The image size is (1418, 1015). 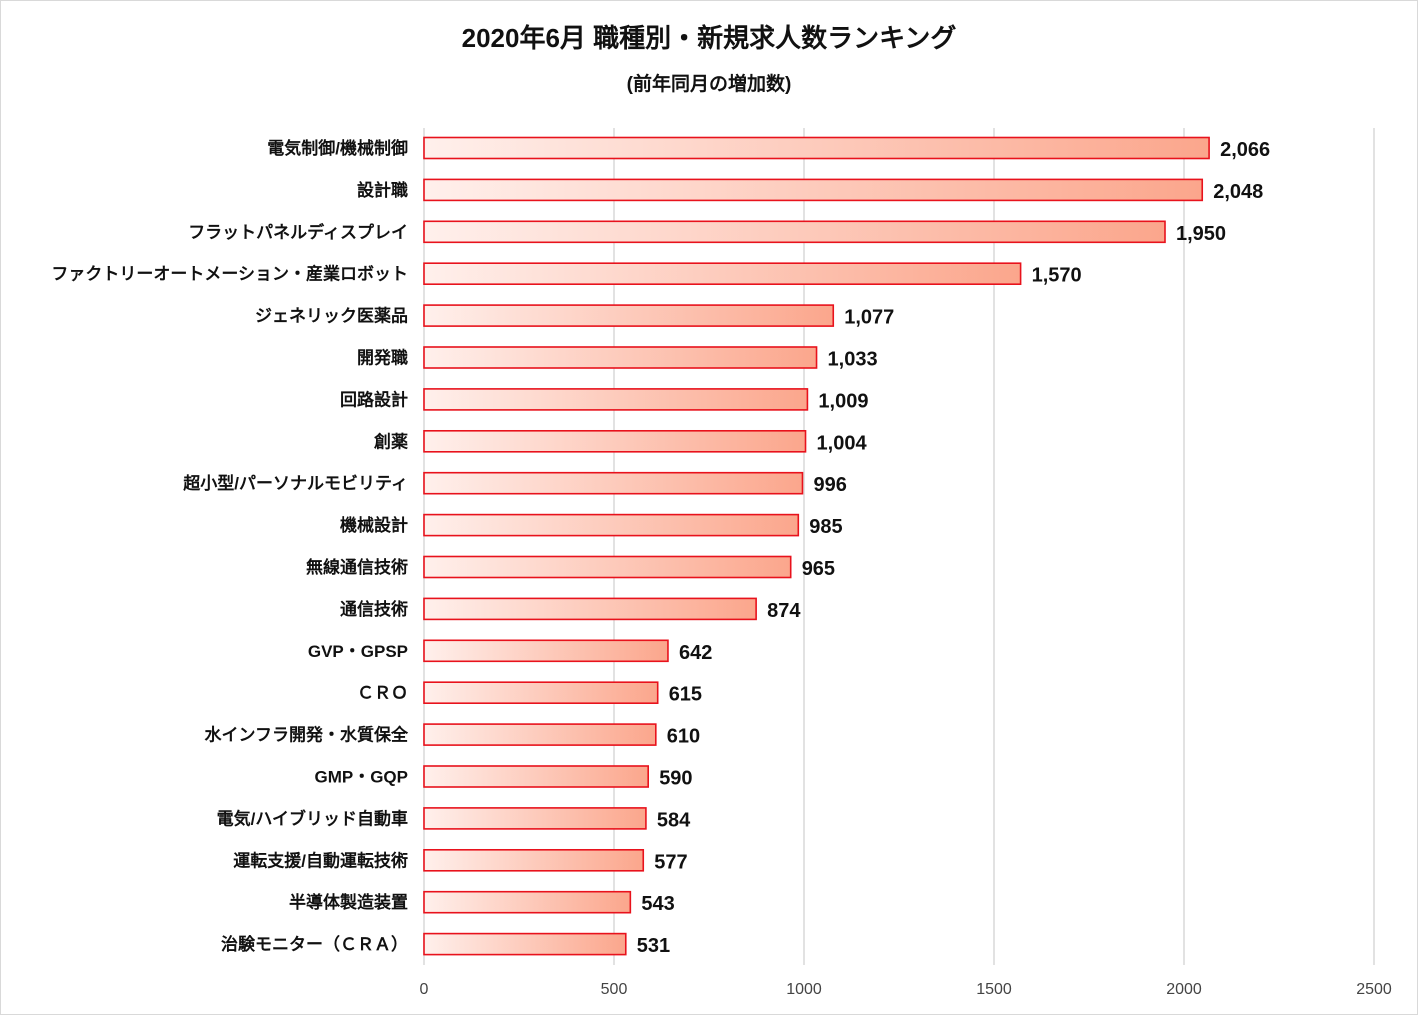 I want to click on category-label: 機械設計, so click(x=374, y=525).